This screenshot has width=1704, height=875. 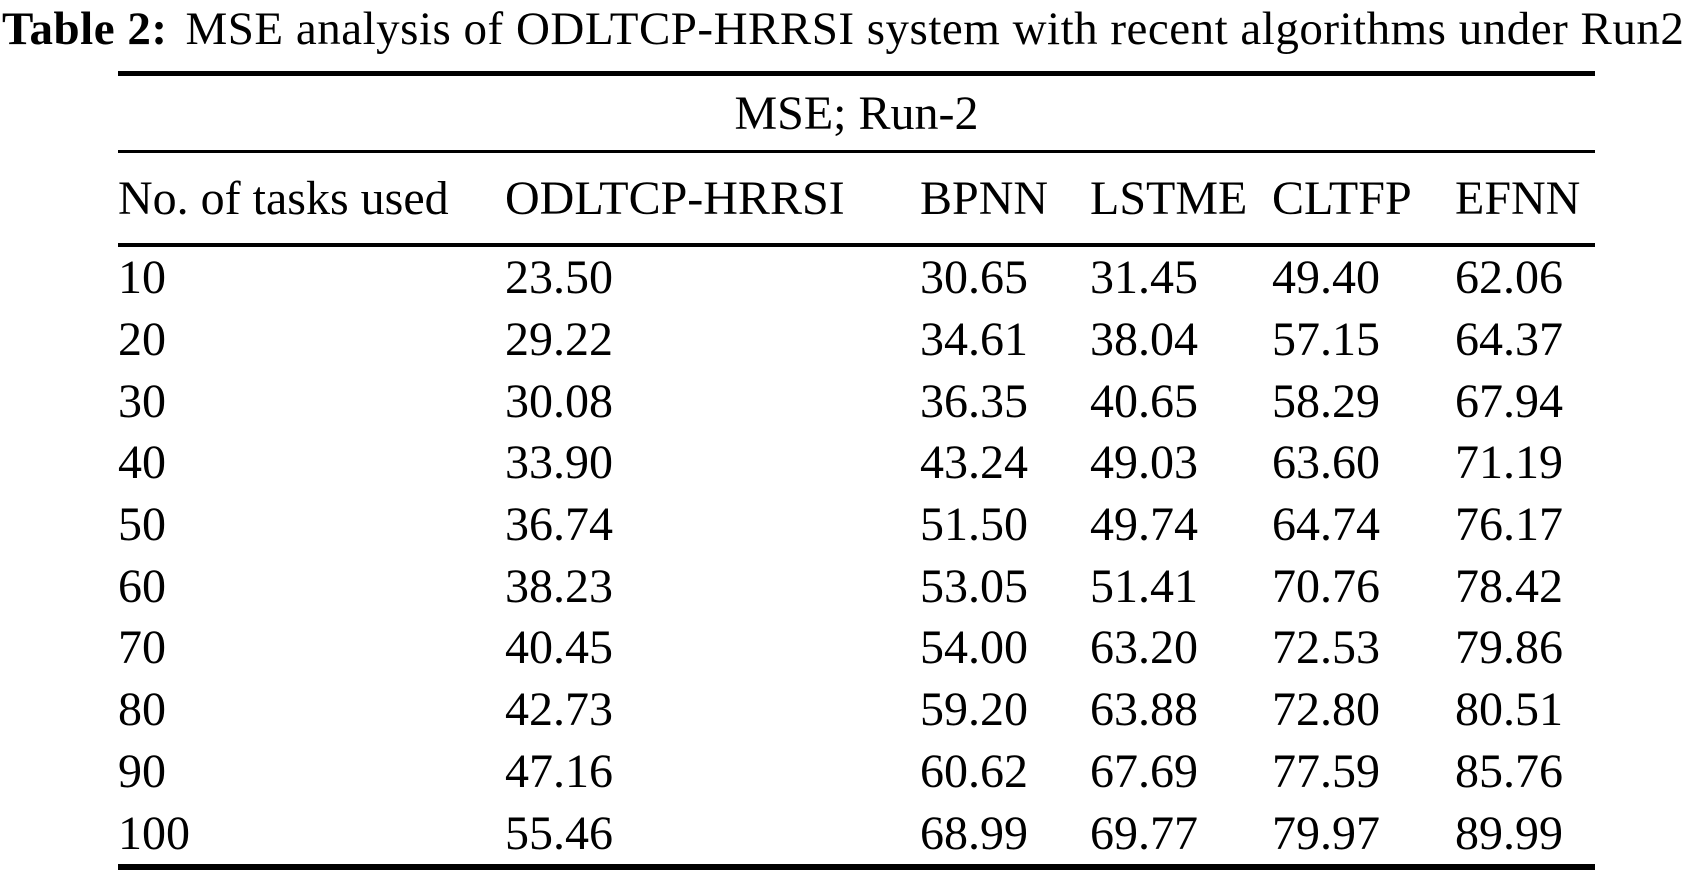 I want to click on table-cell: 55.46, so click(x=559, y=833).